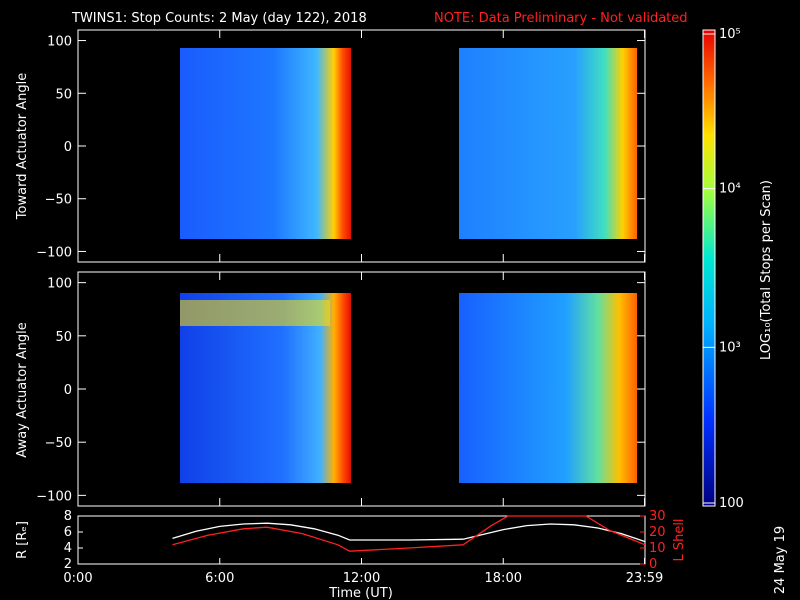  Describe the element at coordinates (730, 34) in the screenshot. I see `colorbar-tick-label: 10⁵` at that location.